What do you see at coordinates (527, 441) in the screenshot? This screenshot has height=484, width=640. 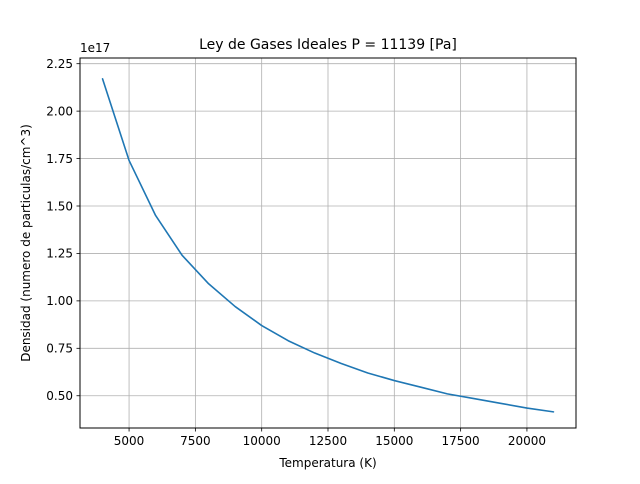 I see `x-tick-label: 20000` at bounding box center [527, 441].